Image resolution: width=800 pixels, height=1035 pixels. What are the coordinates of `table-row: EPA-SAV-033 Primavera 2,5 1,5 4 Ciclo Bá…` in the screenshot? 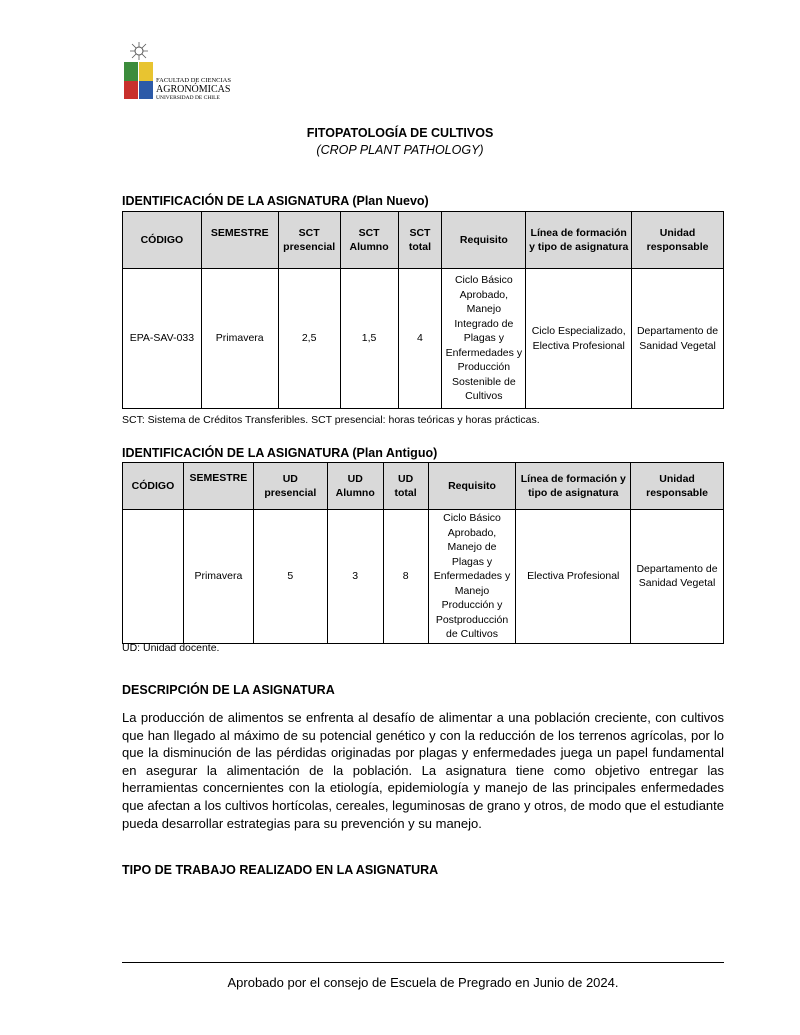 It's located at (423, 338).